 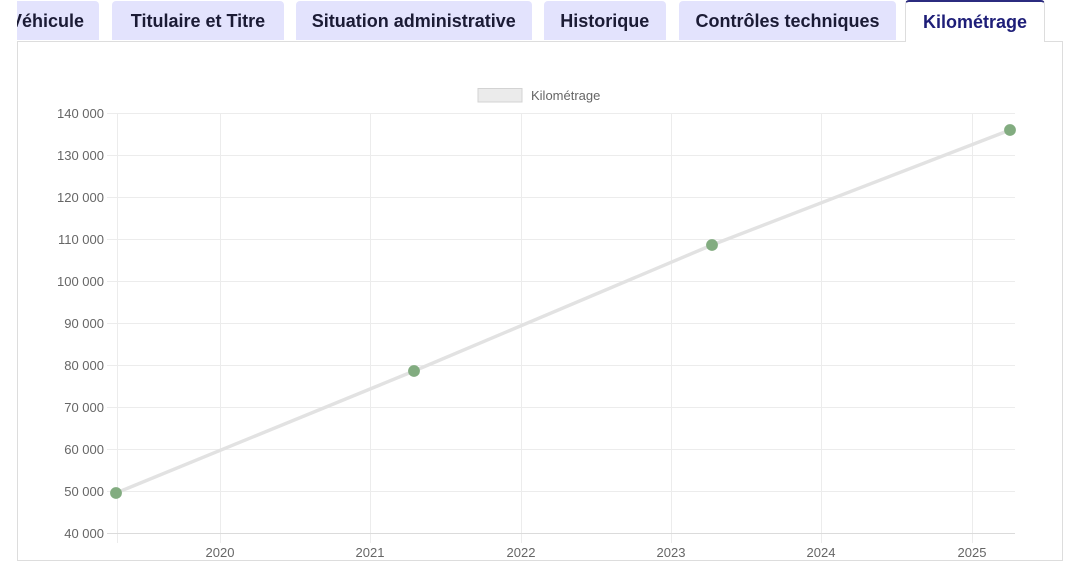 I want to click on svg-text: 60 000, so click(x=84, y=449).